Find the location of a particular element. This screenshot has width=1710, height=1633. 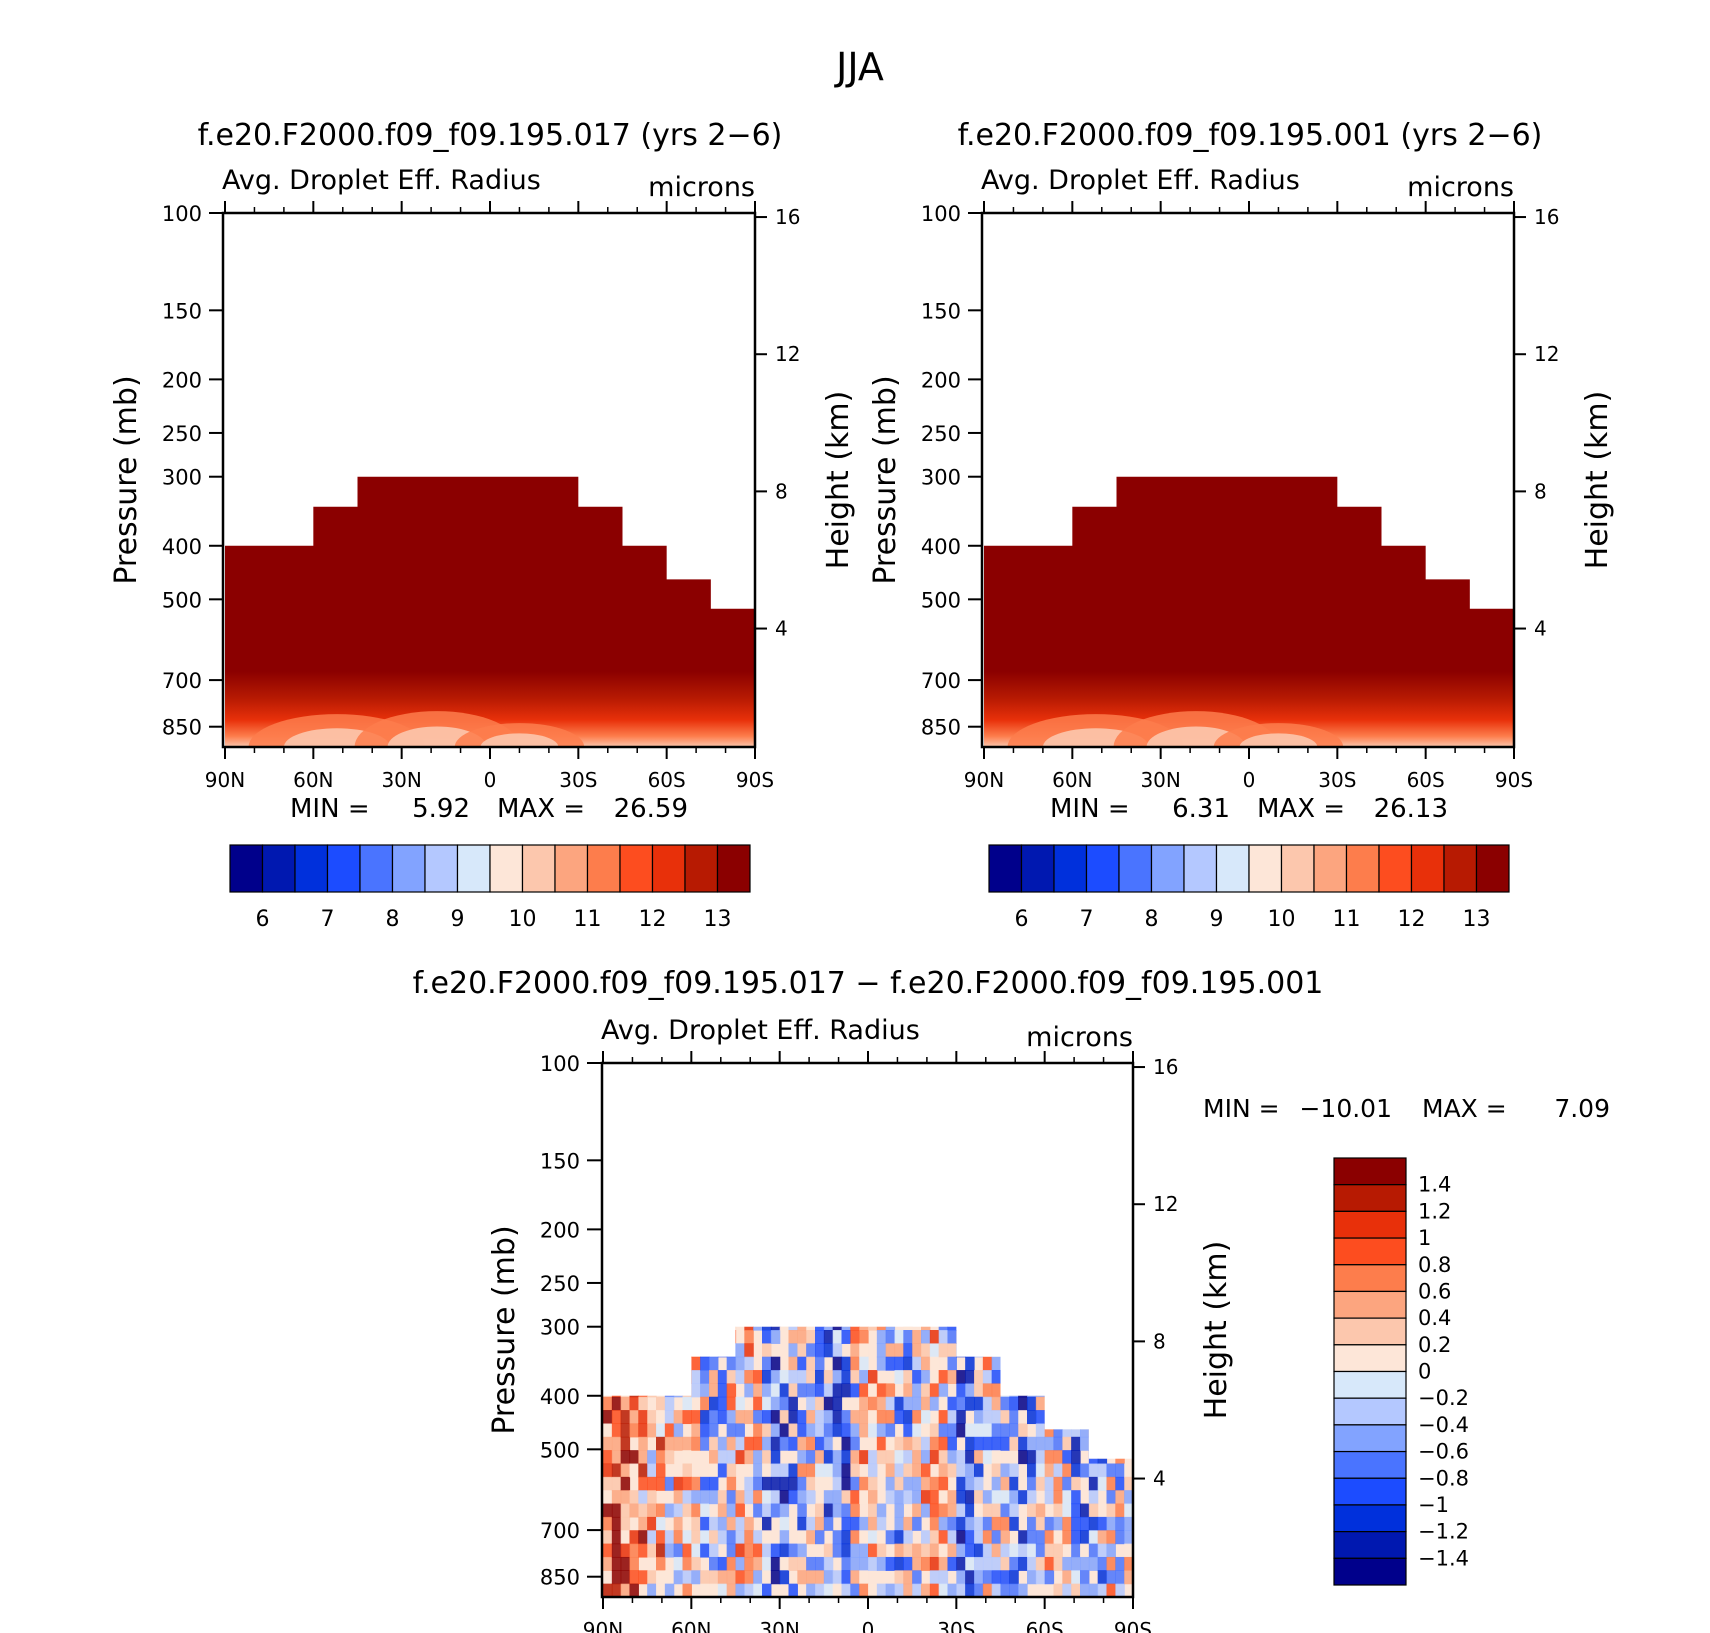

y-tick-label: 700 is located at coordinates (182, 681).